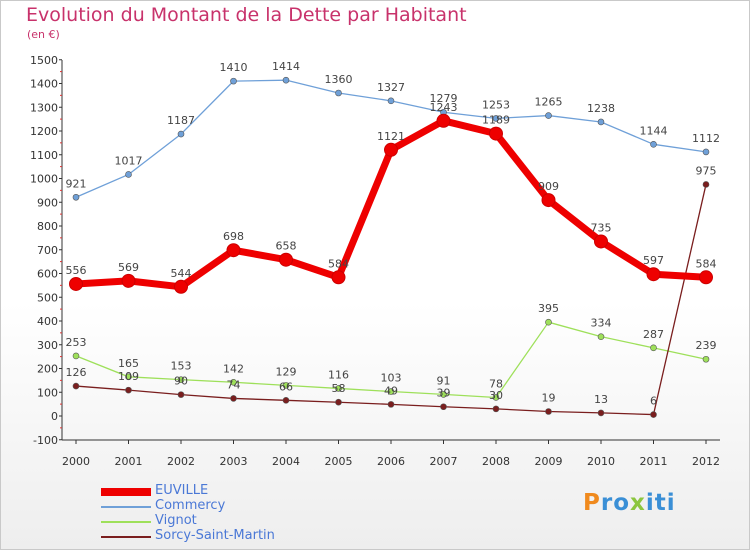  What do you see at coordinates (44, 155) in the screenshot?
I see `y-tick-label: 1100` at bounding box center [44, 155].